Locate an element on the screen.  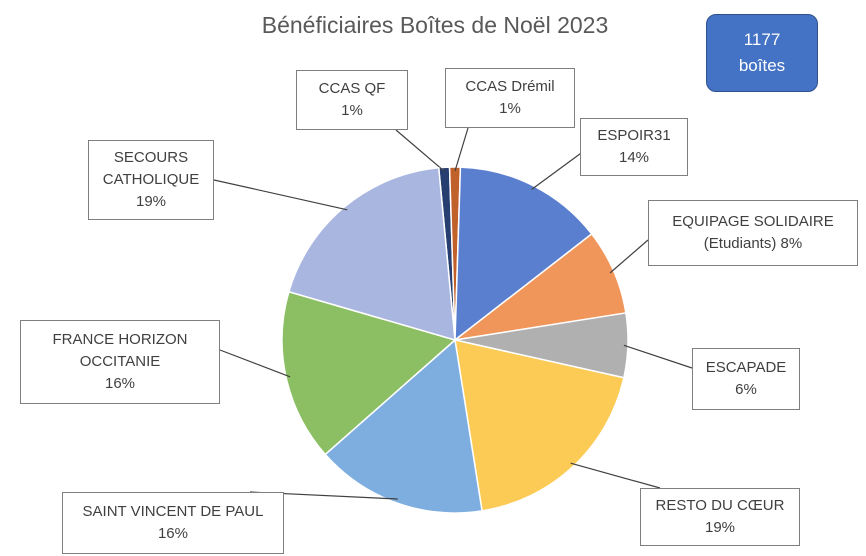
category-name: SECOURS CATHOLIQUE is located at coordinates (151, 168).